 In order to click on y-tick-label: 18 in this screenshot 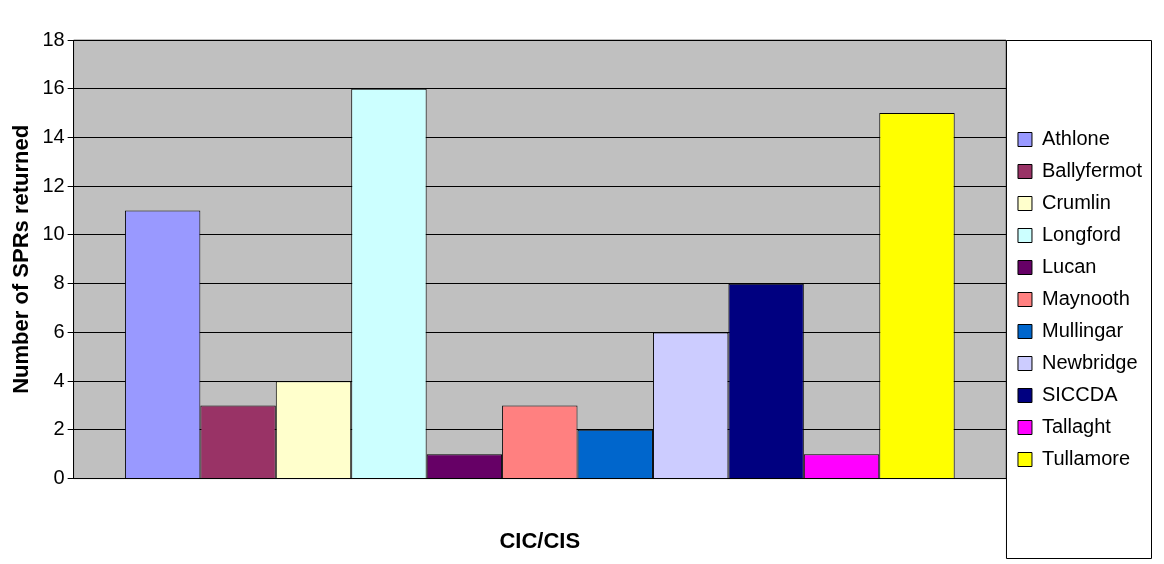, I will do `click(53, 38)`.